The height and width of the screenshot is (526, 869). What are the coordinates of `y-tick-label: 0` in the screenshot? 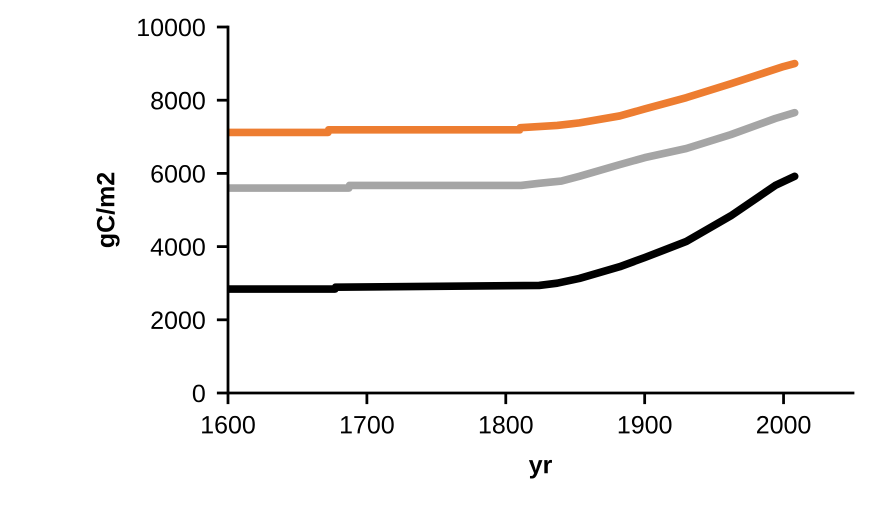 It's located at (198, 393).